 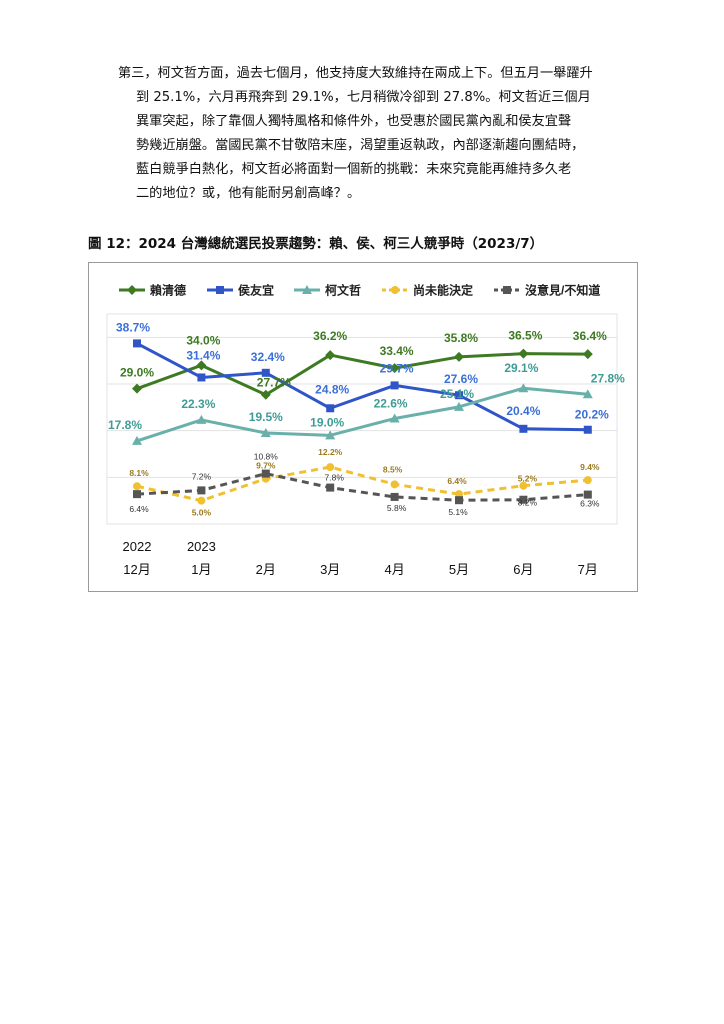 I want to click on plot-area, so click(x=362, y=419).